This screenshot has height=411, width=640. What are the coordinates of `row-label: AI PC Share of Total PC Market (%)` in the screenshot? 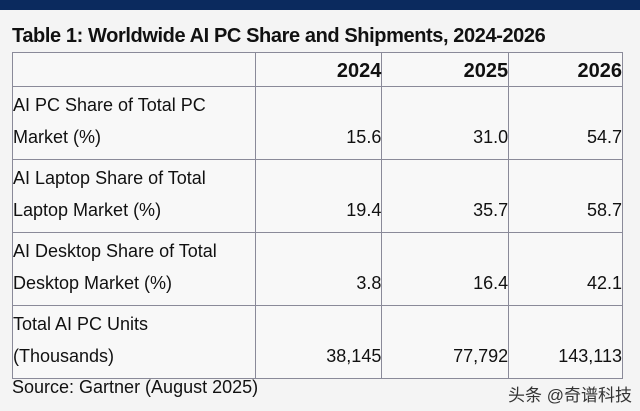 It's located at (134, 123).